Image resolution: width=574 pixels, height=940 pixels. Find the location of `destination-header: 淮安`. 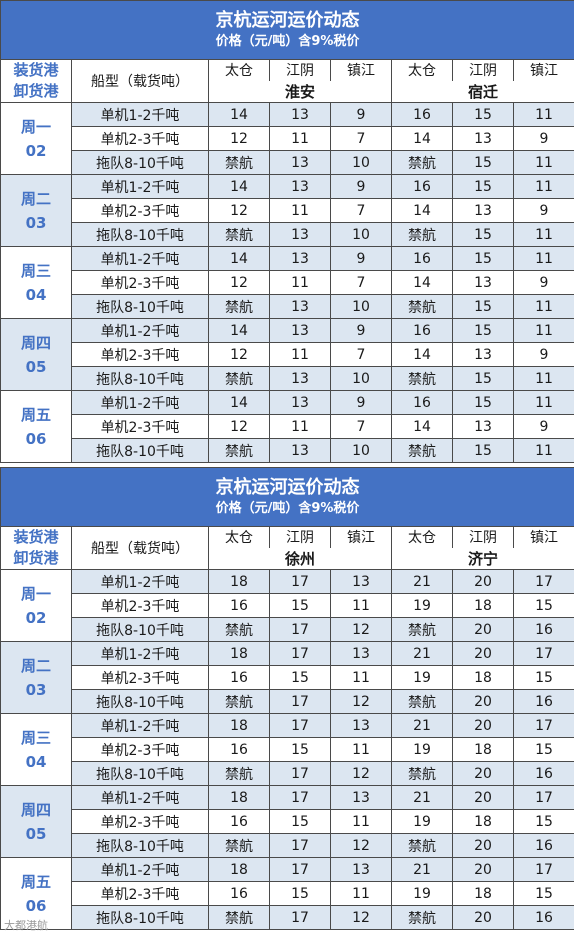

destination-header: 淮安 is located at coordinates (300, 92).